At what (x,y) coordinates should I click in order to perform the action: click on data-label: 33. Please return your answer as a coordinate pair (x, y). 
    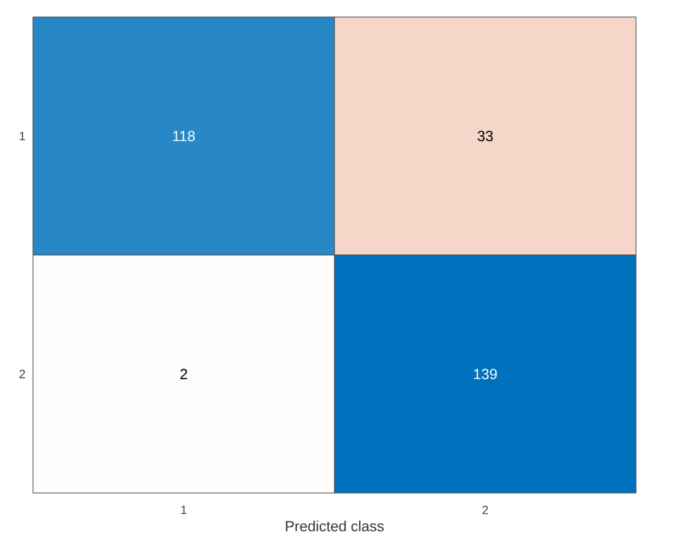
    Looking at the image, I should click on (485, 136).